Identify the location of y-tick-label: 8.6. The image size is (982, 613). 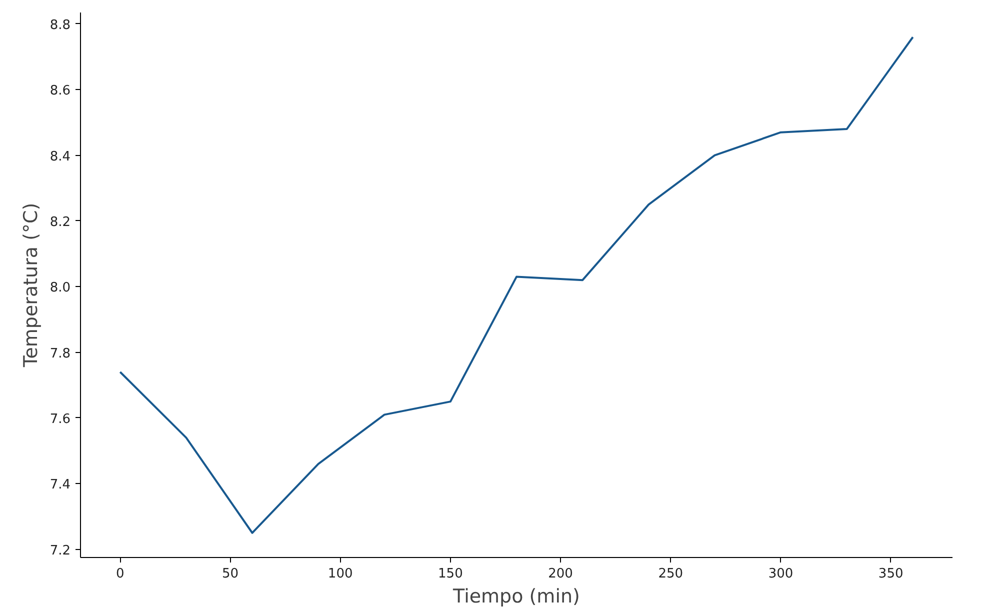
(60, 91).